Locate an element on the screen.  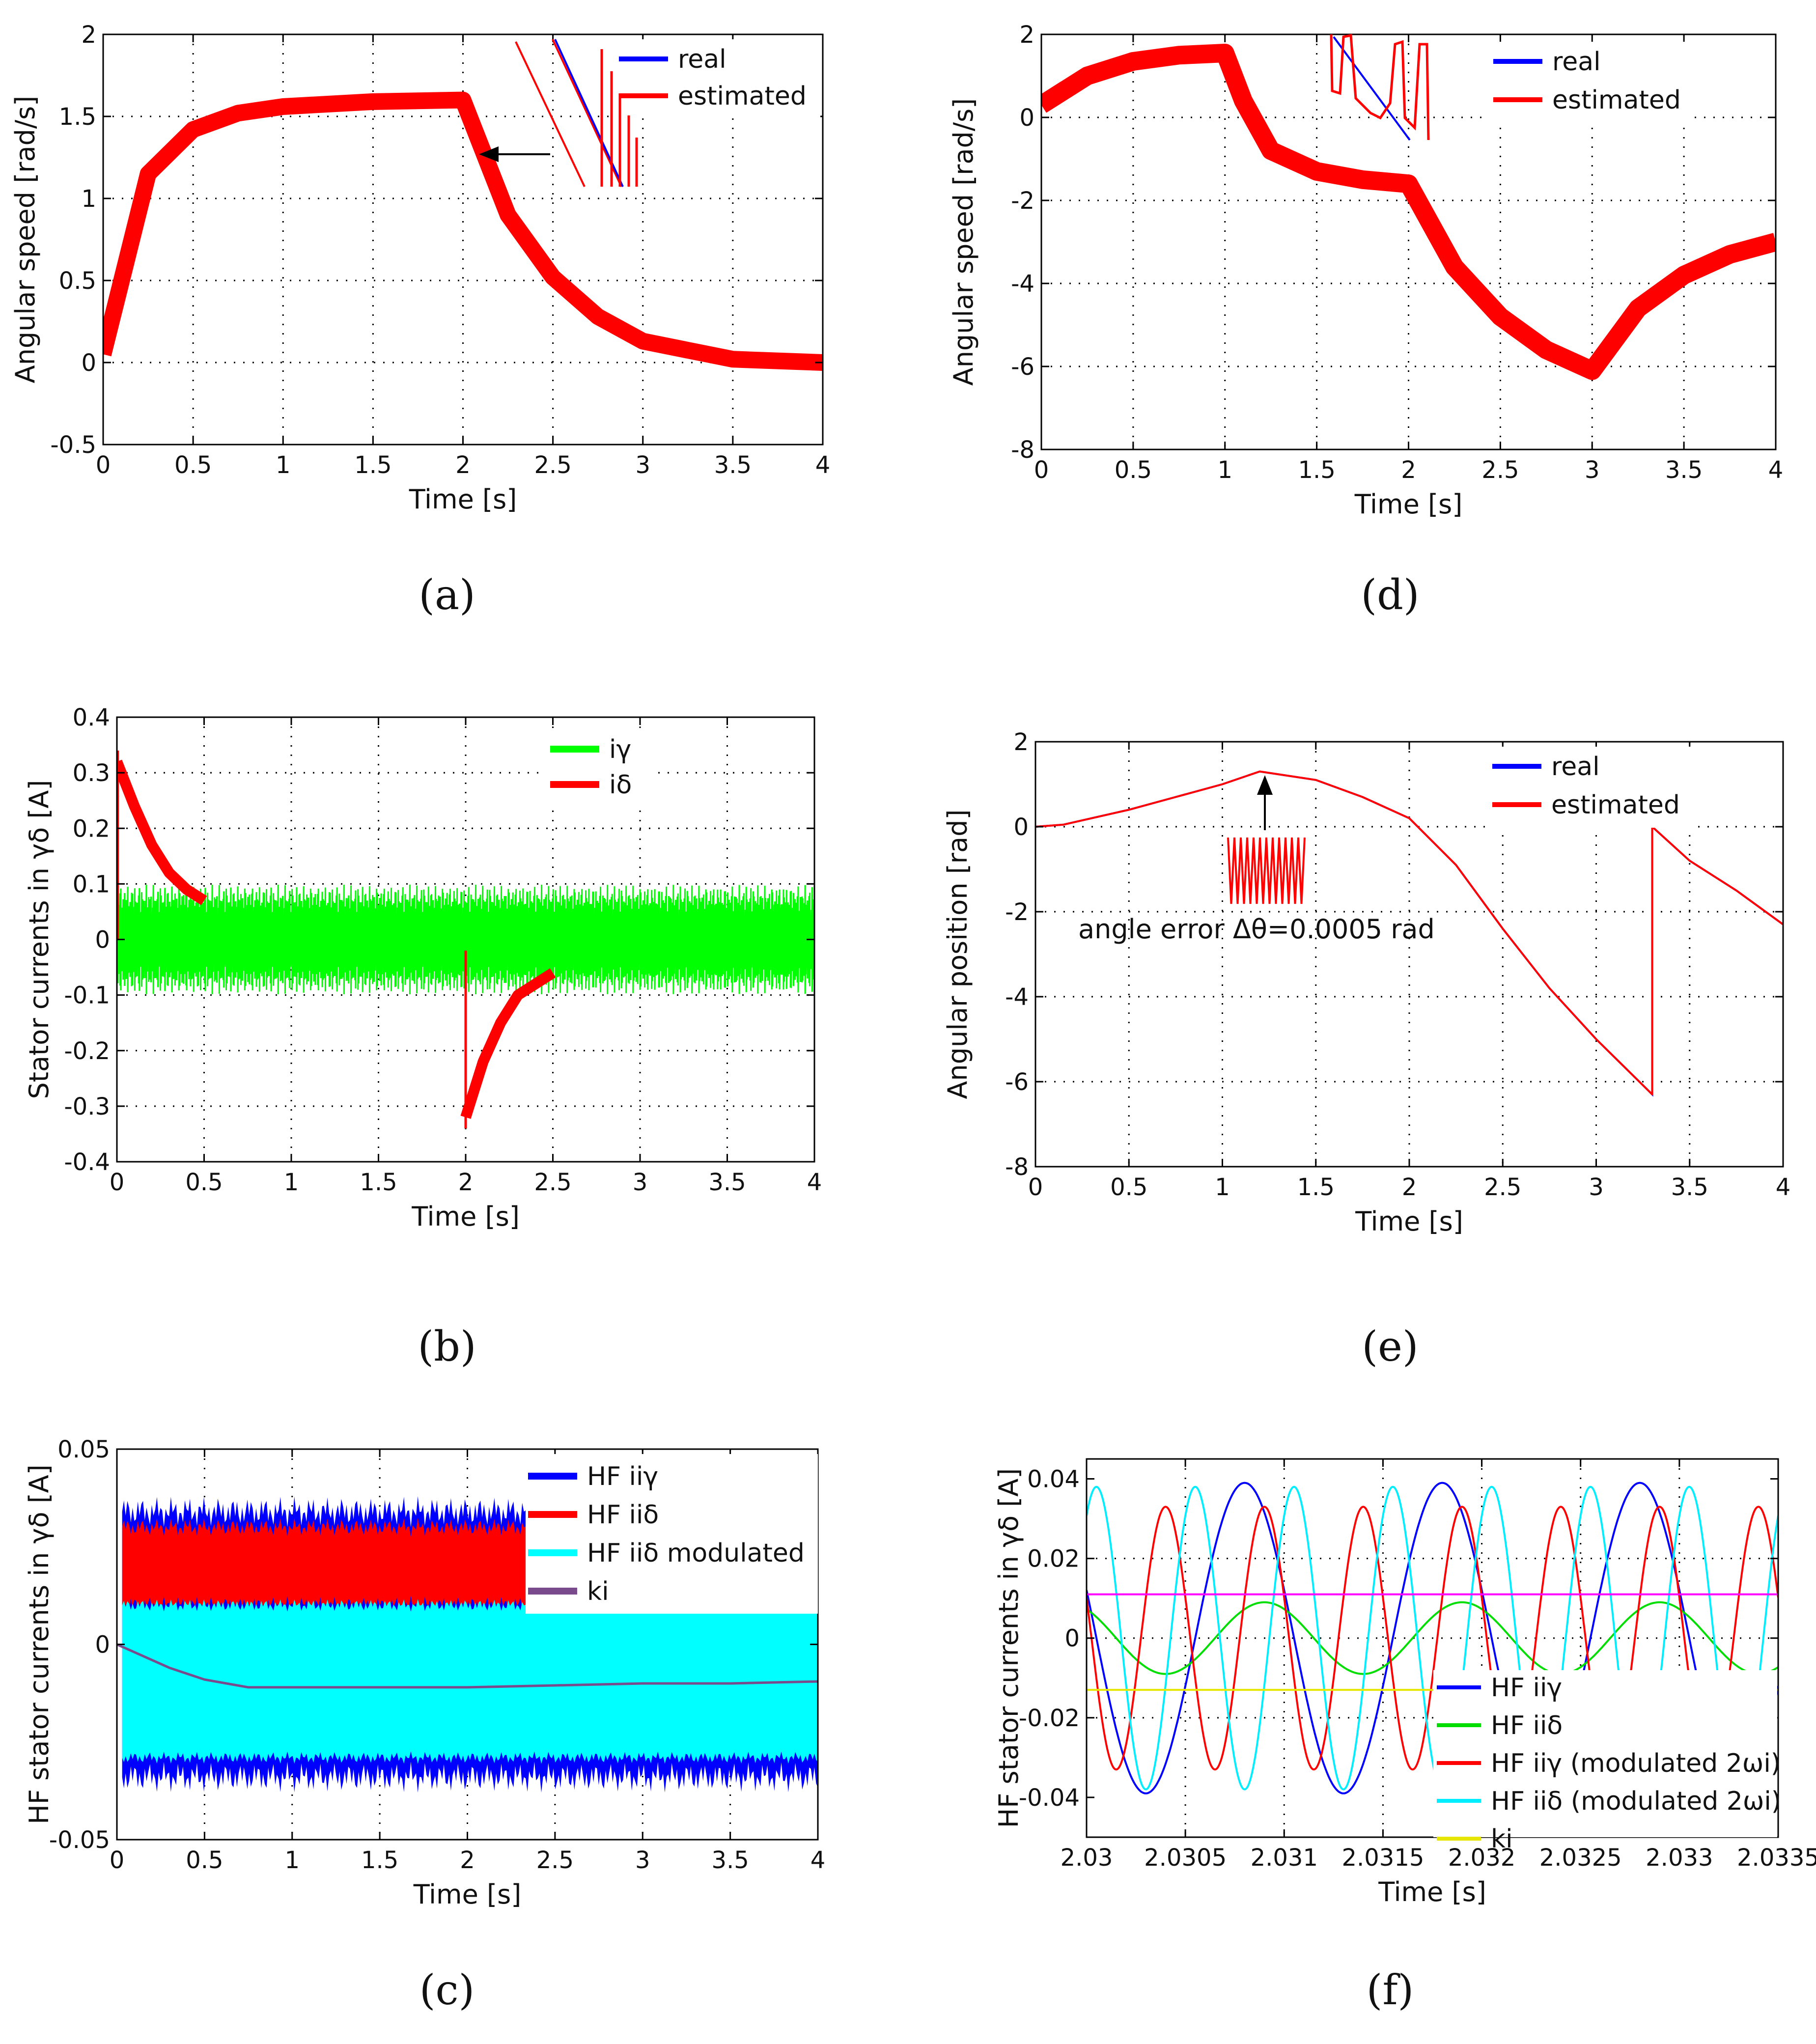
y-tick-label: -0.3 is located at coordinates (87, 1106).